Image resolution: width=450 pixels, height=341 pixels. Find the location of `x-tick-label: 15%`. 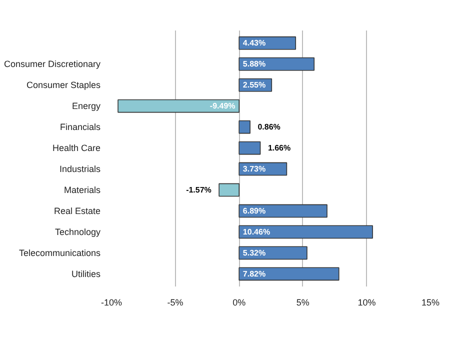

x-tick-label: 15% is located at coordinates (430, 303).